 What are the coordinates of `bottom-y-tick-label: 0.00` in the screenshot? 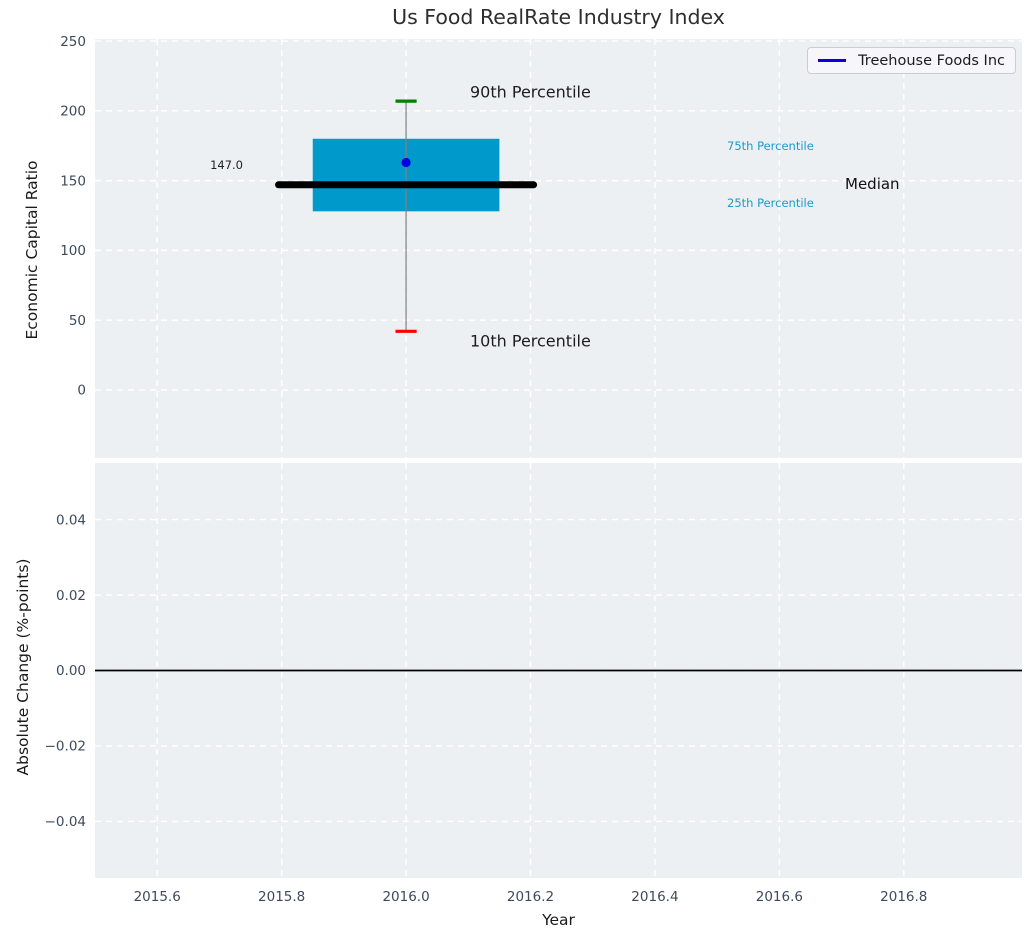 It's located at (71, 671).